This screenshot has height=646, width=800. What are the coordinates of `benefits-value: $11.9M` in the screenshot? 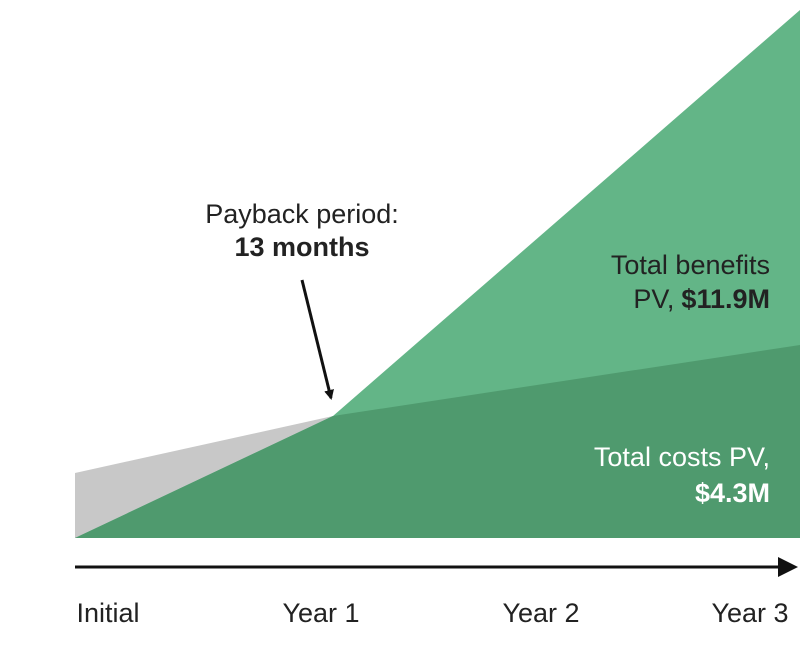 It's located at (725, 299).